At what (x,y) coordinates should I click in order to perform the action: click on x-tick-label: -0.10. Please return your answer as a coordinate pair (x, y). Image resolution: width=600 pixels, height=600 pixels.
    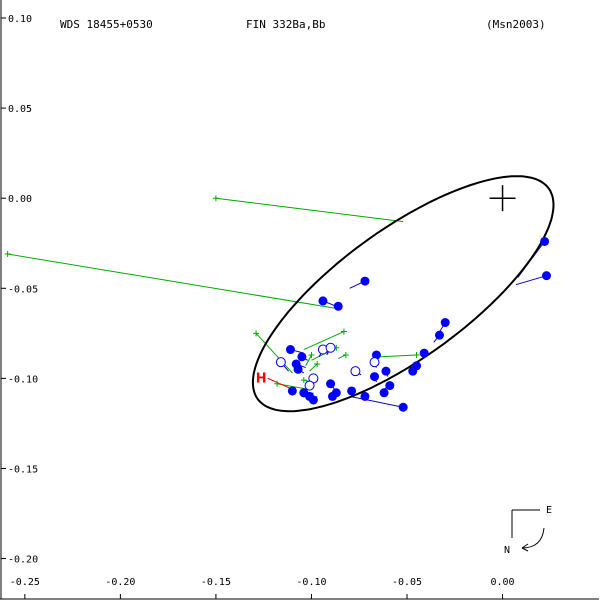
    Looking at the image, I should click on (311, 582).